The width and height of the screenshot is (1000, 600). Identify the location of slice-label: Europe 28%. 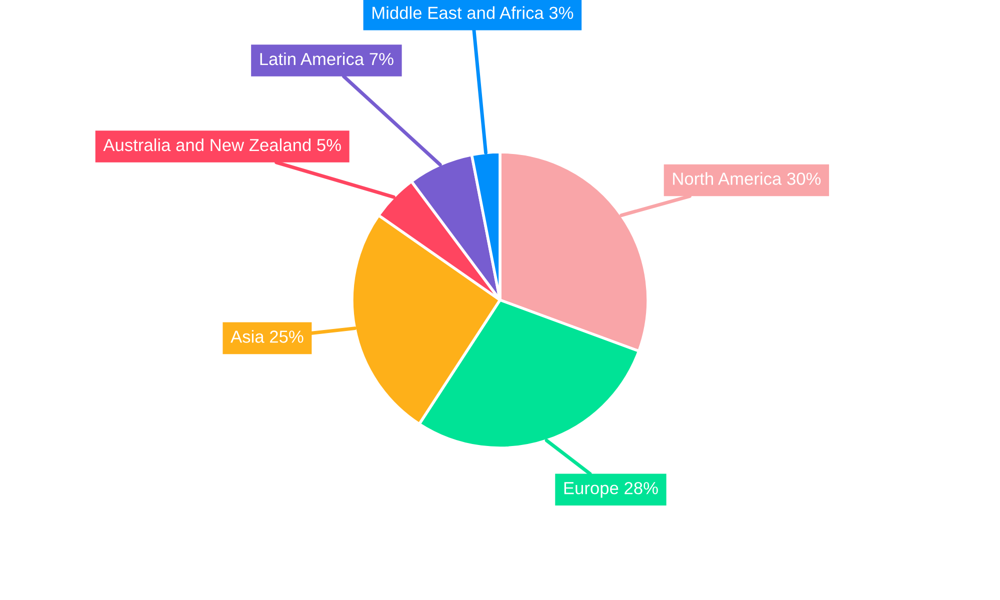
(611, 490).